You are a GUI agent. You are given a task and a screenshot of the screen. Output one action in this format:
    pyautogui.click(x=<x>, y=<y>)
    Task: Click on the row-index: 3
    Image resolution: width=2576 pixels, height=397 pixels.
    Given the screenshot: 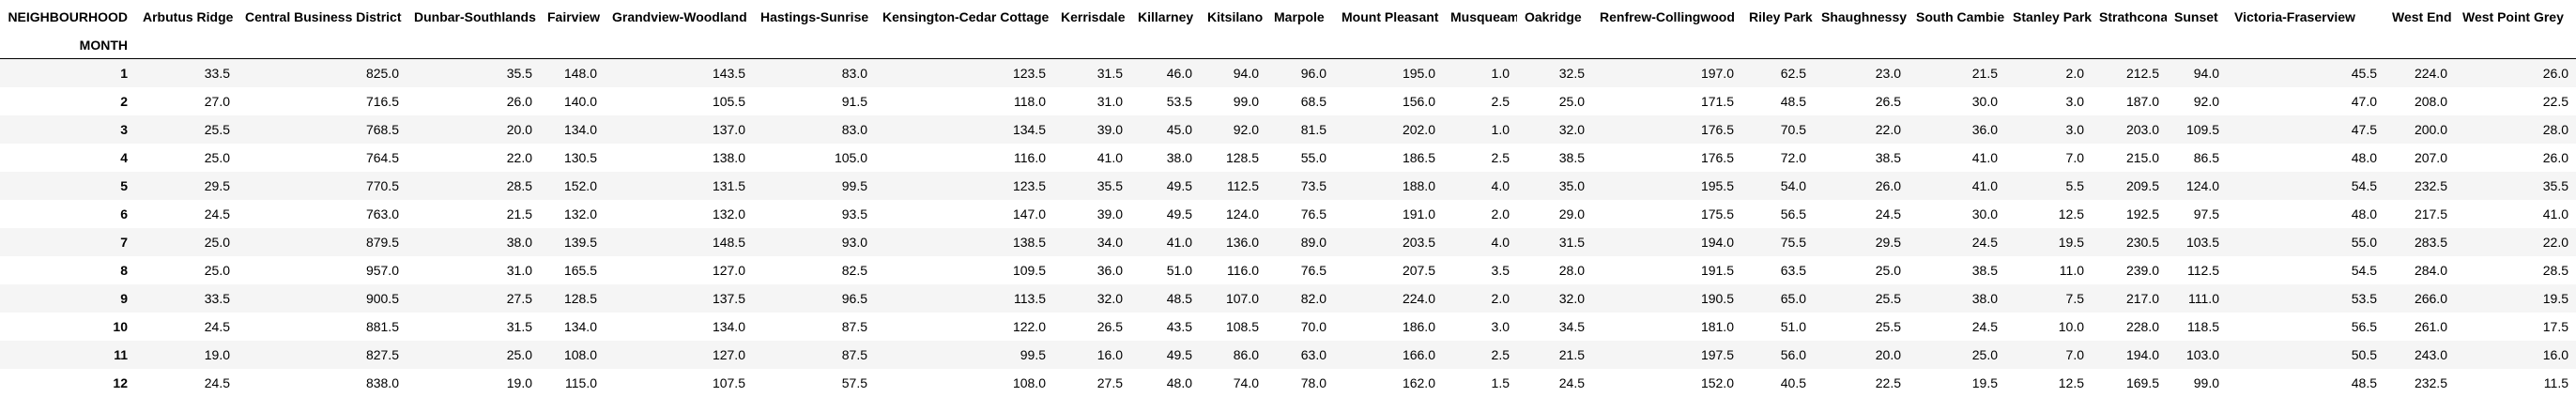 What is the action you would take?
    pyautogui.click(x=124, y=129)
    